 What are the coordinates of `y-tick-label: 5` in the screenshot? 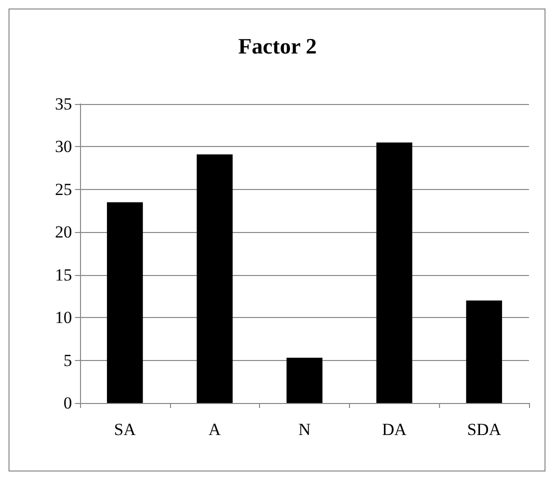 It's located at (68, 360).